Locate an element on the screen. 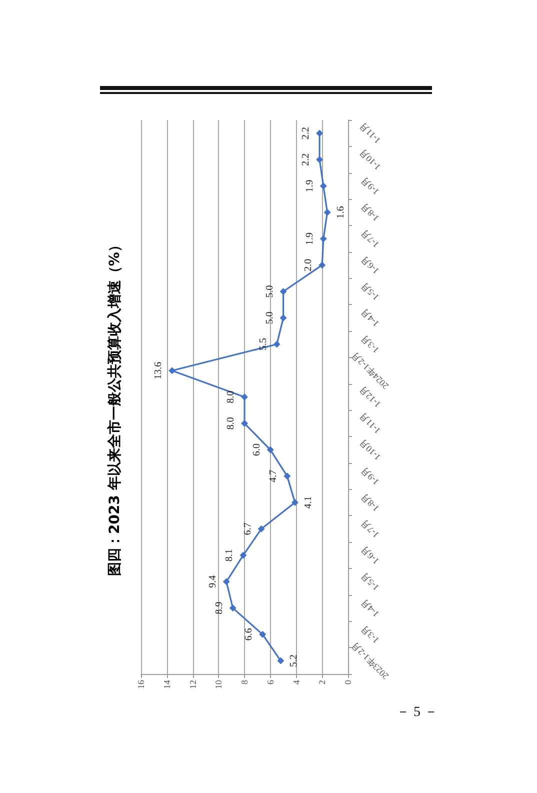  data-label: 6.6 is located at coordinates (249, 634).